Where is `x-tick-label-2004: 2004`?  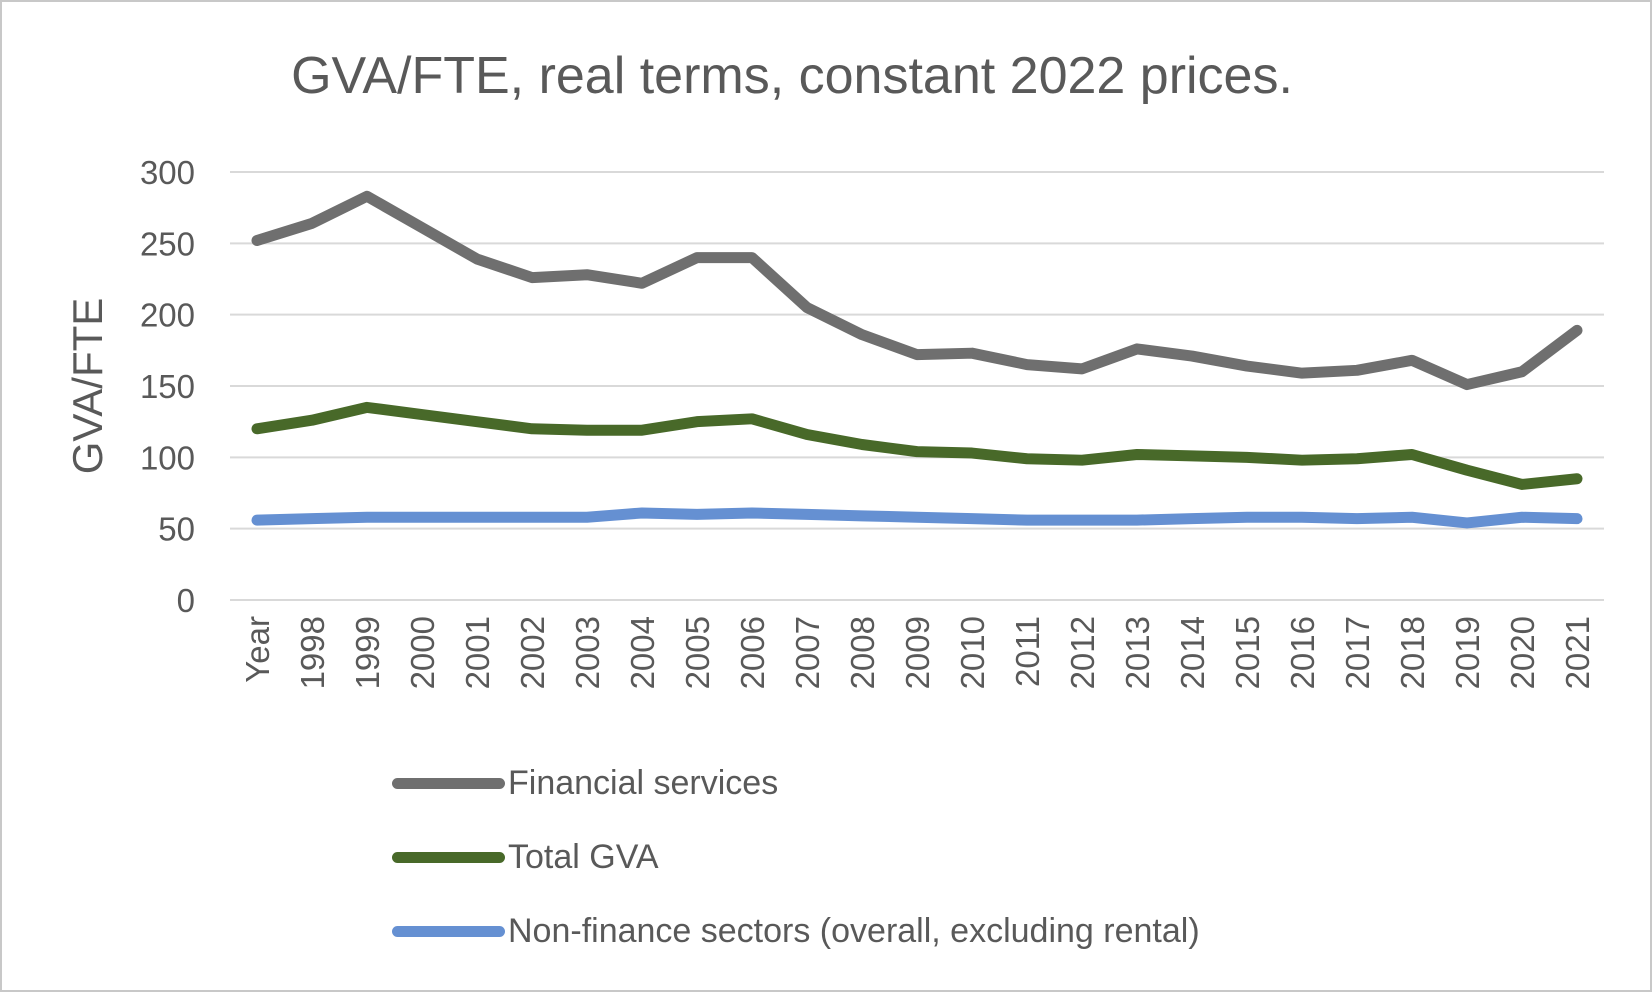
x-tick-label-2004: 2004 is located at coordinates (642, 652).